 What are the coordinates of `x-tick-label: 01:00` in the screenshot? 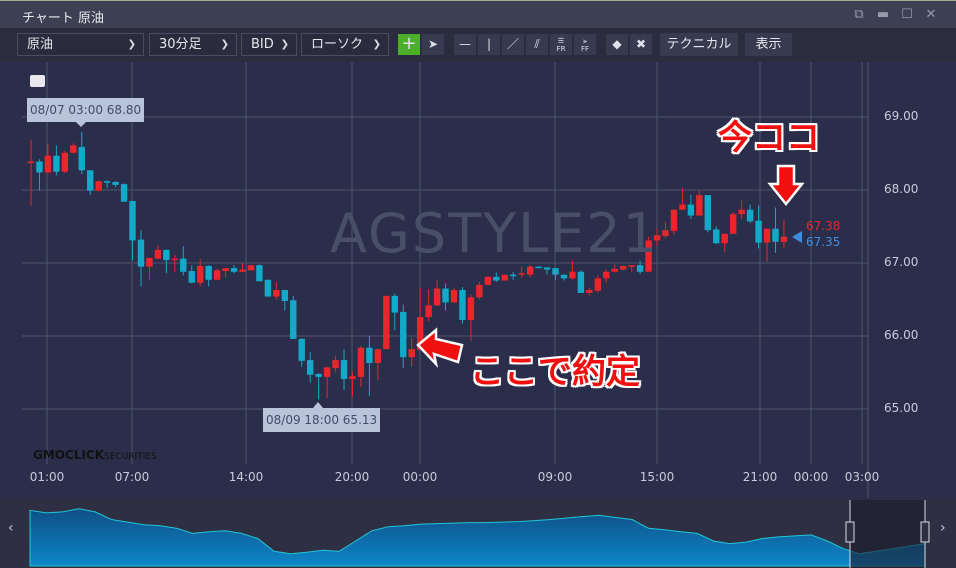 It's located at (47, 477).